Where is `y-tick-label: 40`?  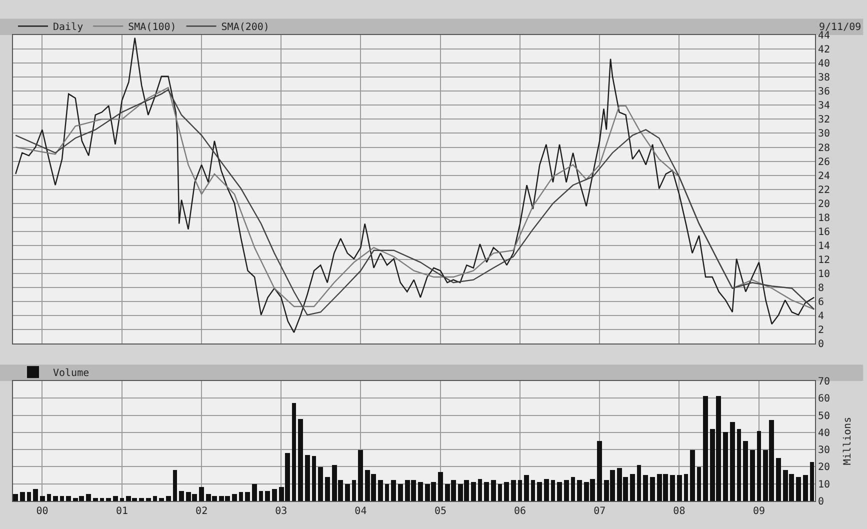
y-tick-label: 40 is located at coordinates (824, 433).